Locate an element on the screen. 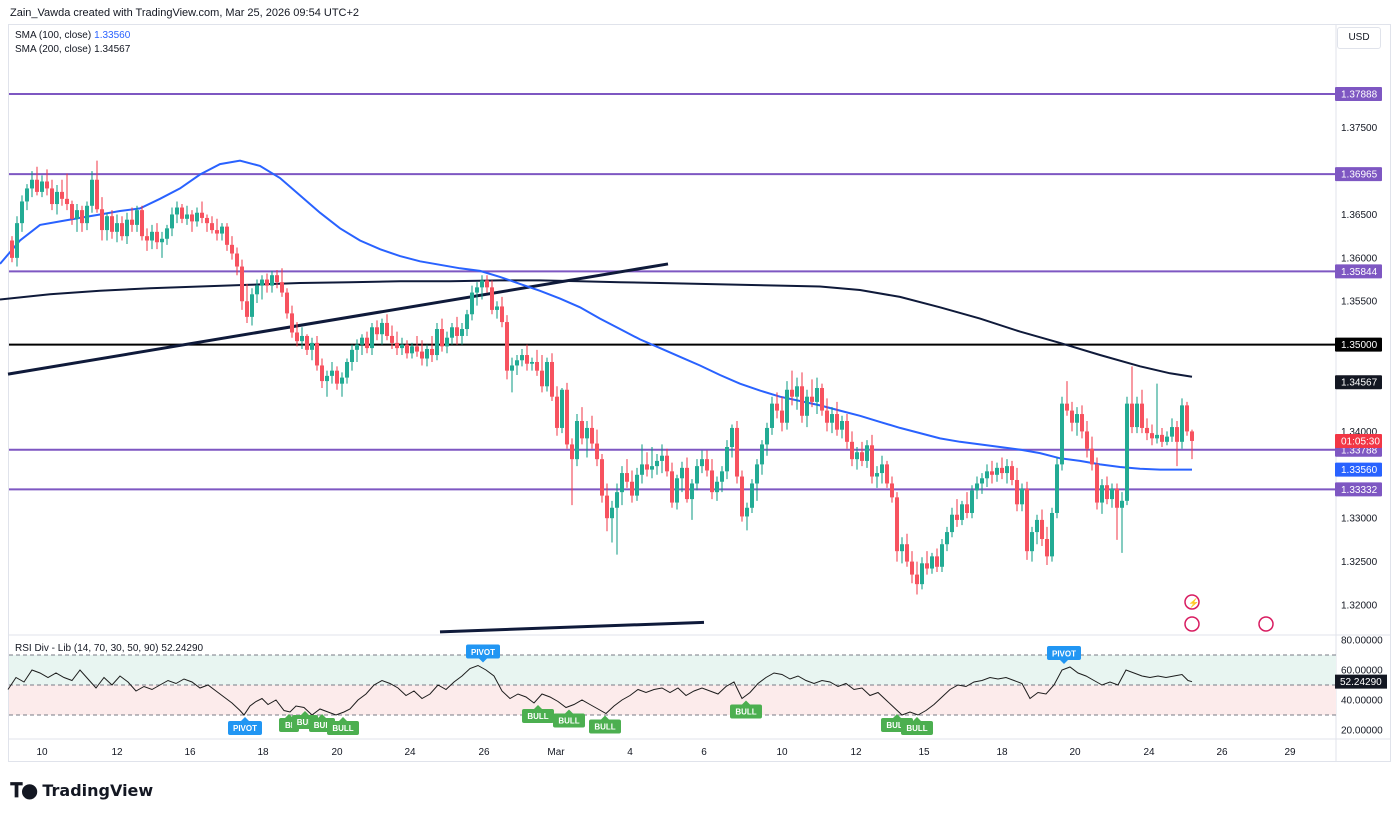  rsi-value-tag: 52.24290 is located at coordinates (1361, 682).